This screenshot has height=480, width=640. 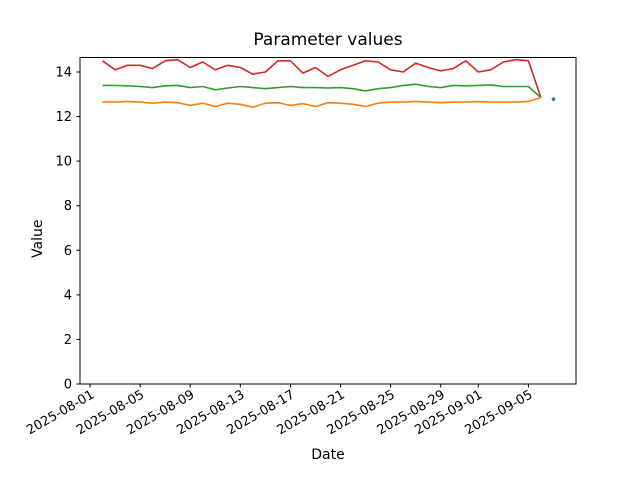 What do you see at coordinates (63, 162) in the screenshot?
I see `y-tick-label: 10` at bounding box center [63, 162].